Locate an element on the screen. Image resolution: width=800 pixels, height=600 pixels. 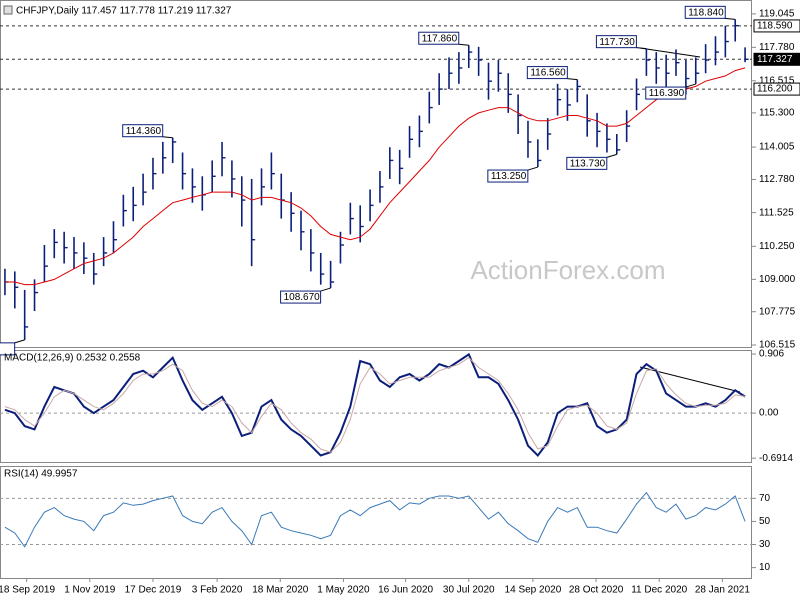
y-tick-label: 117.780 is located at coordinates (777, 47).